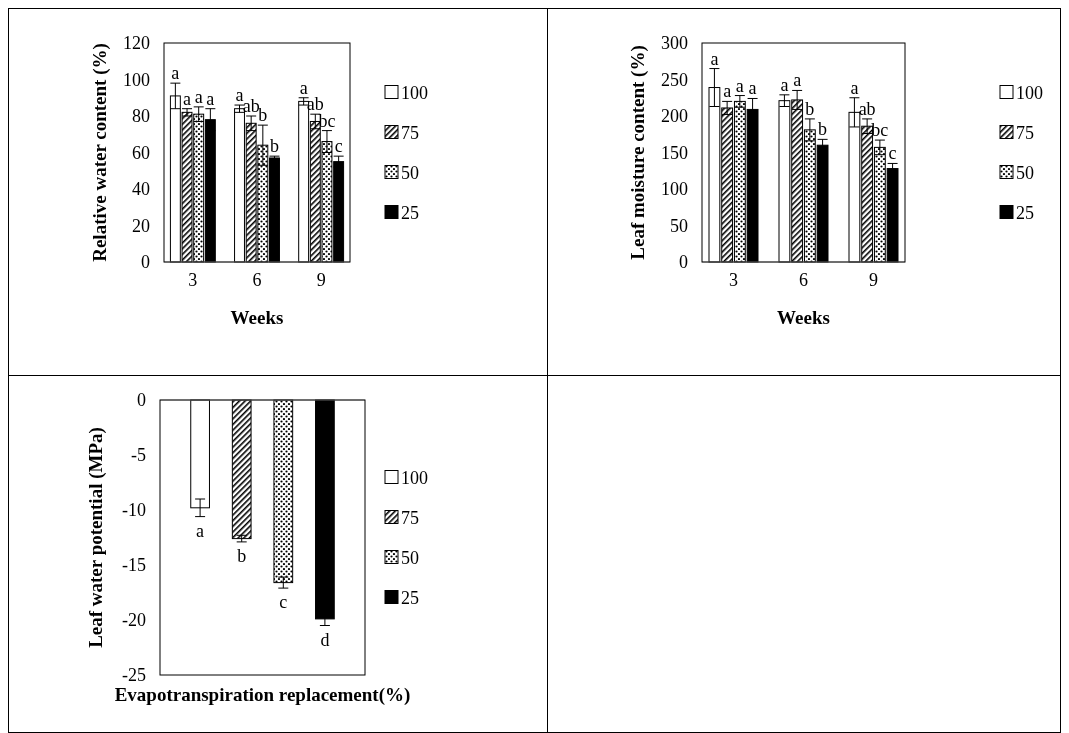 The height and width of the screenshot is (733, 1069). Describe the element at coordinates (325, 639) in the screenshot. I see `data-label: d` at that location.